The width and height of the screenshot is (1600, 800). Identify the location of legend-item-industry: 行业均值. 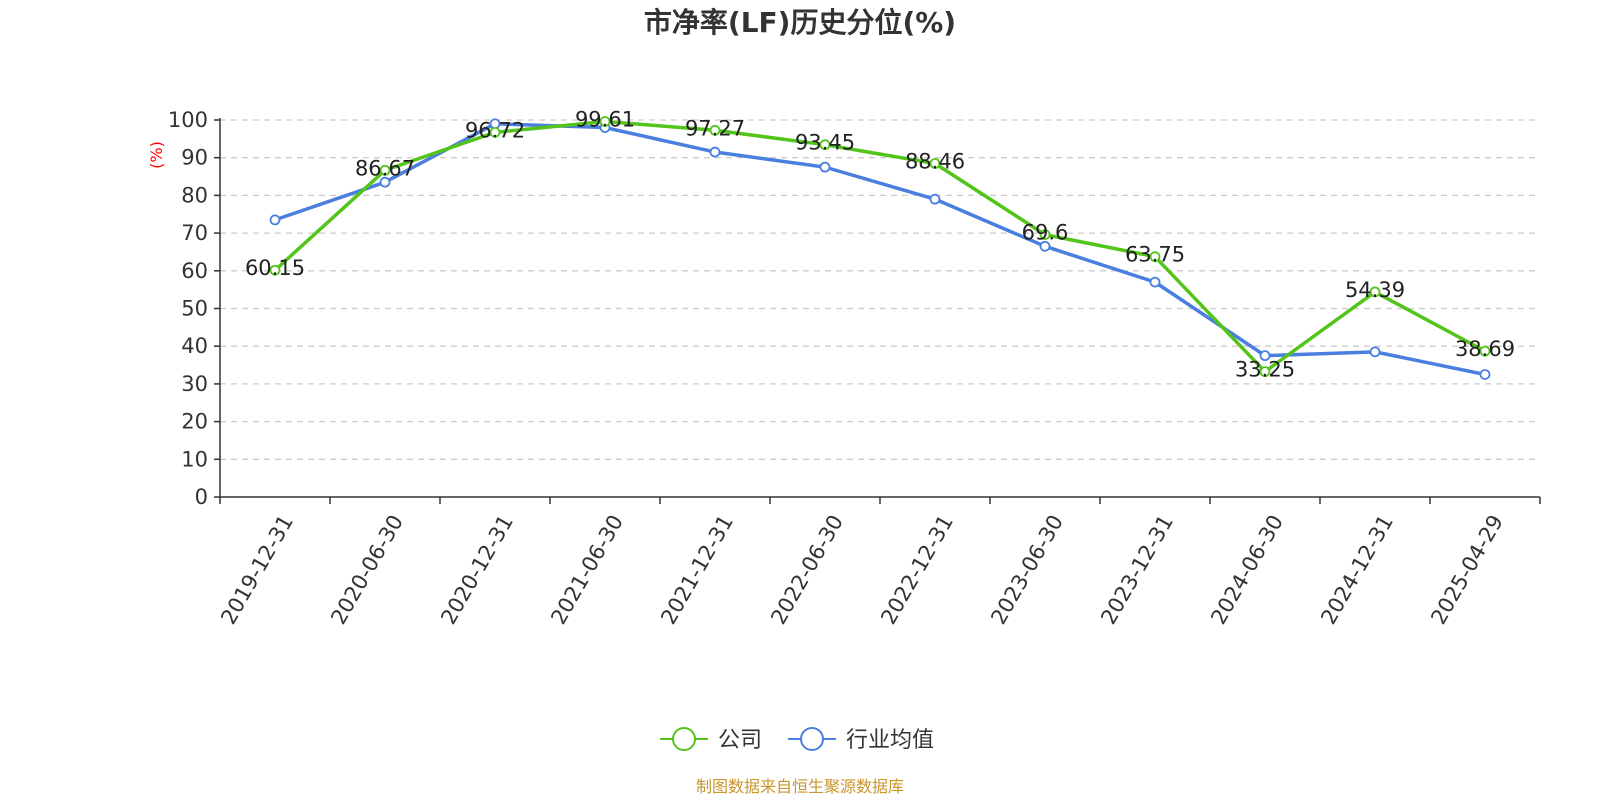
(861, 740).